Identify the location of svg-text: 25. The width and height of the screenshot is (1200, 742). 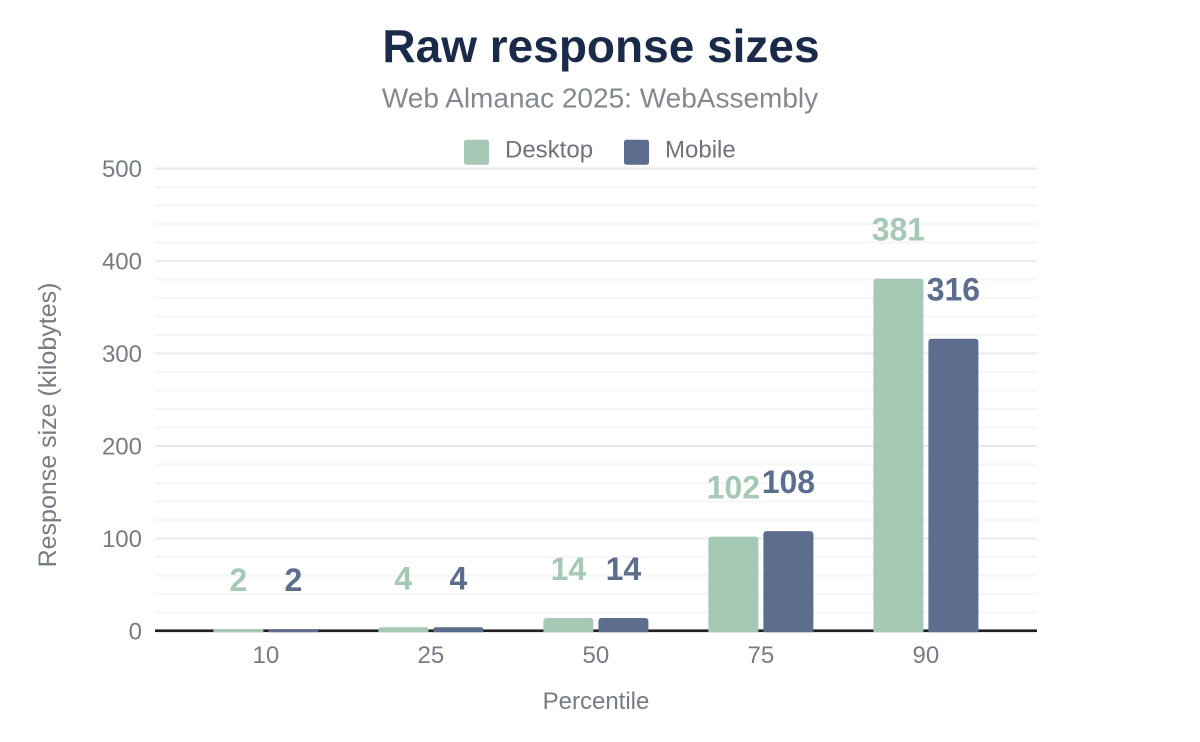
(431, 655).